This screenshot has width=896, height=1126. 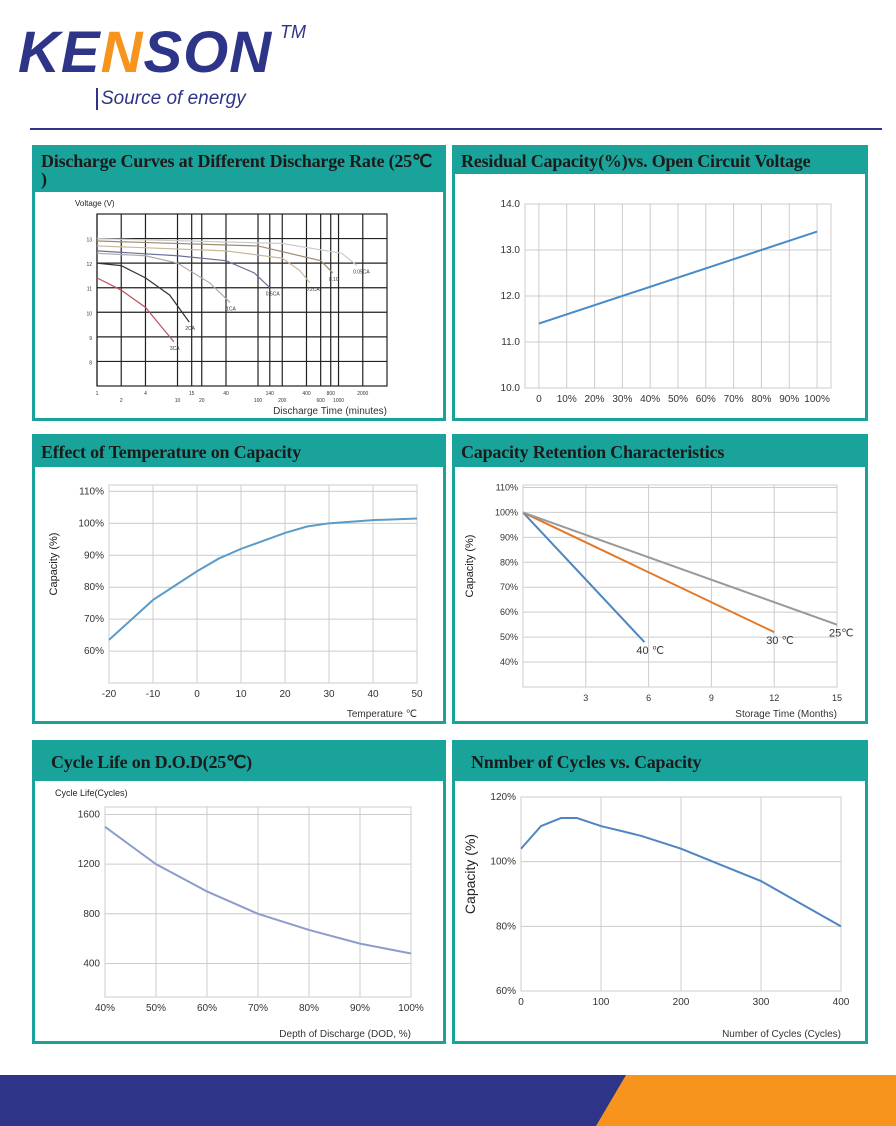 What do you see at coordinates (258, 401) in the screenshot?
I see `x-tick-label: 100` at bounding box center [258, 401].